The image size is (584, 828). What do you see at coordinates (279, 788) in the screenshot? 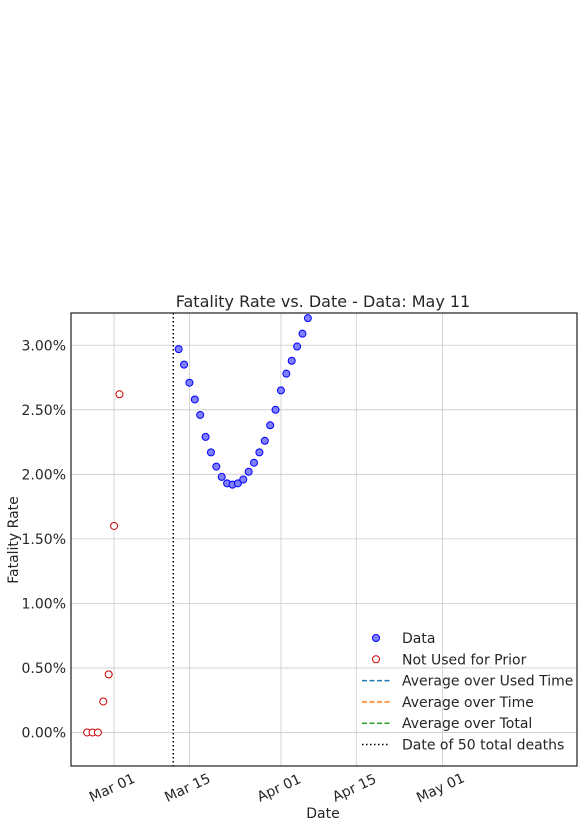
I see `x-tick-label: Apr 01` at bounding box center [279, 788].